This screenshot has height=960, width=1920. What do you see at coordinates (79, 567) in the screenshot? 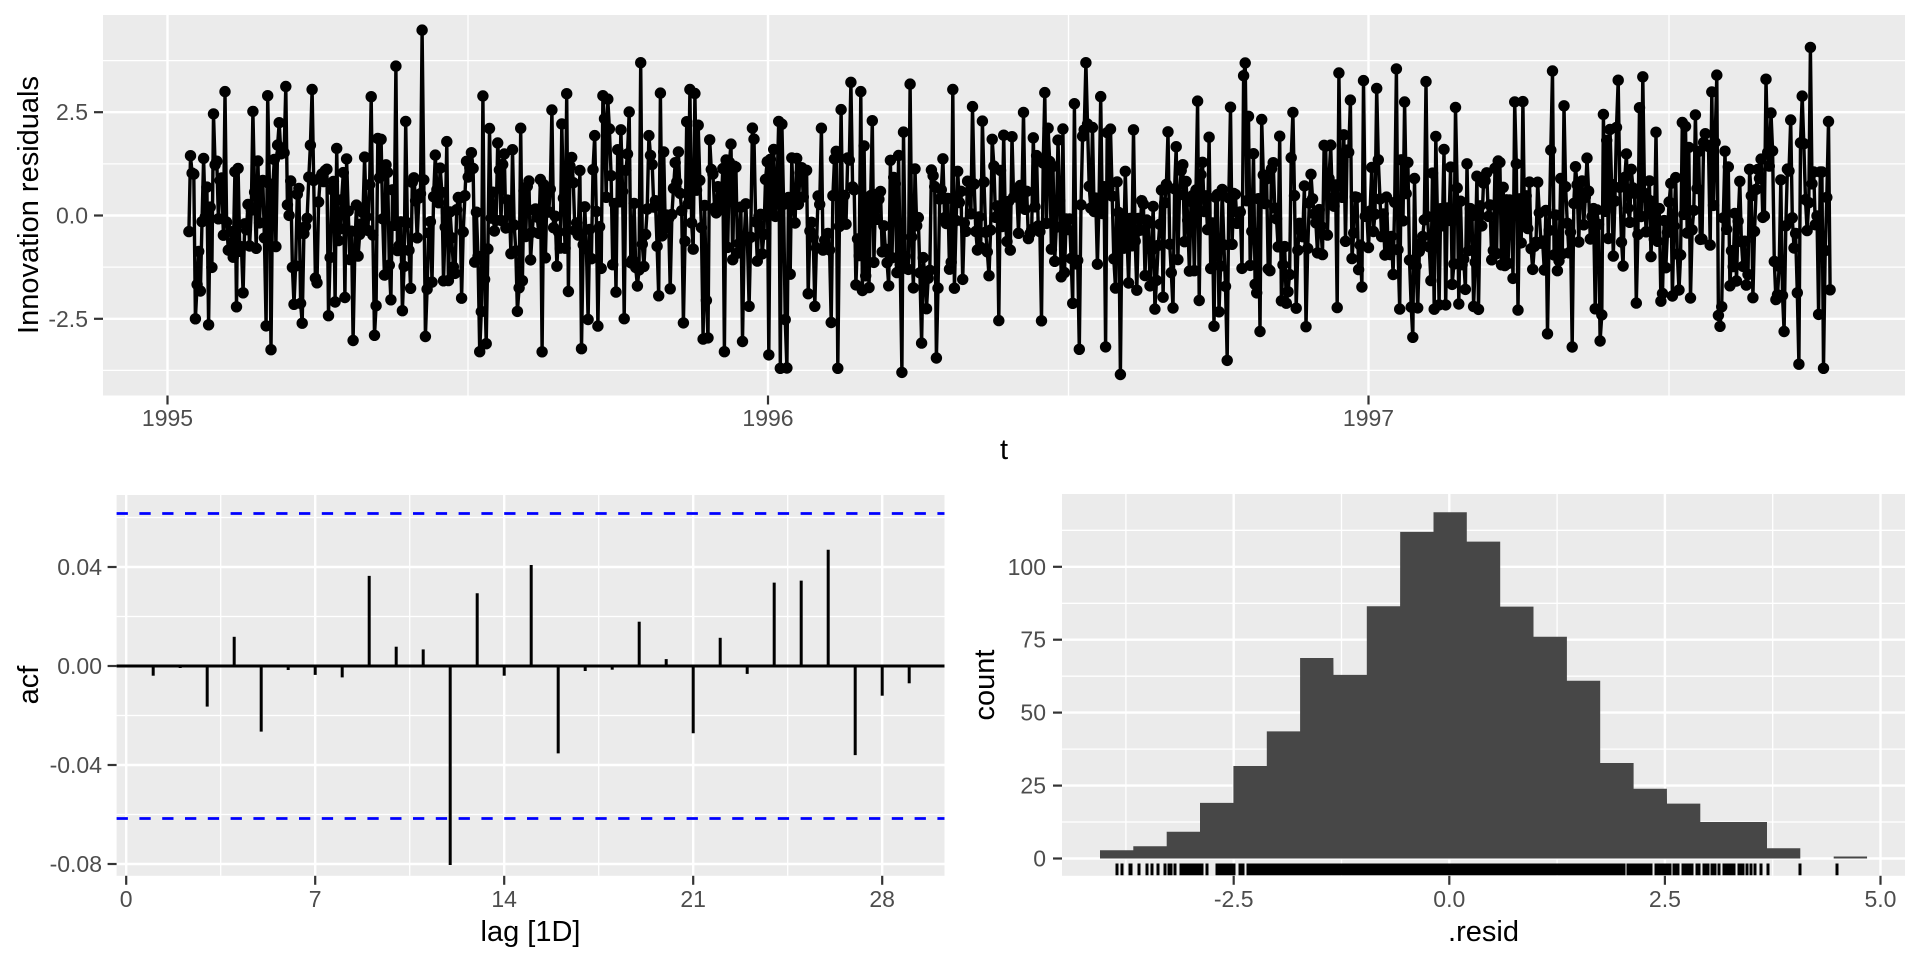
I see `svg-text: 0.04` at bounding box center [79, 567].